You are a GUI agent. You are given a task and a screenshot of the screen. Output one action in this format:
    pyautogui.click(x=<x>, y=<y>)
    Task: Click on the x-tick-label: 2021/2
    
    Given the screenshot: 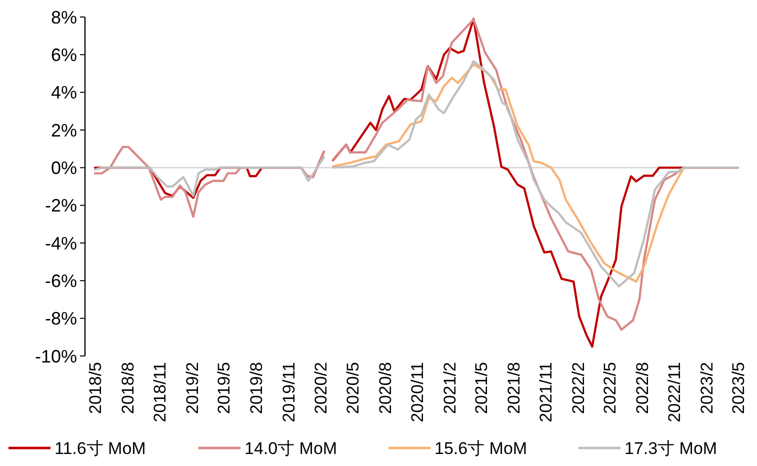 What is the action you would take?
    pyautogui.click(x=450, y=388)
    